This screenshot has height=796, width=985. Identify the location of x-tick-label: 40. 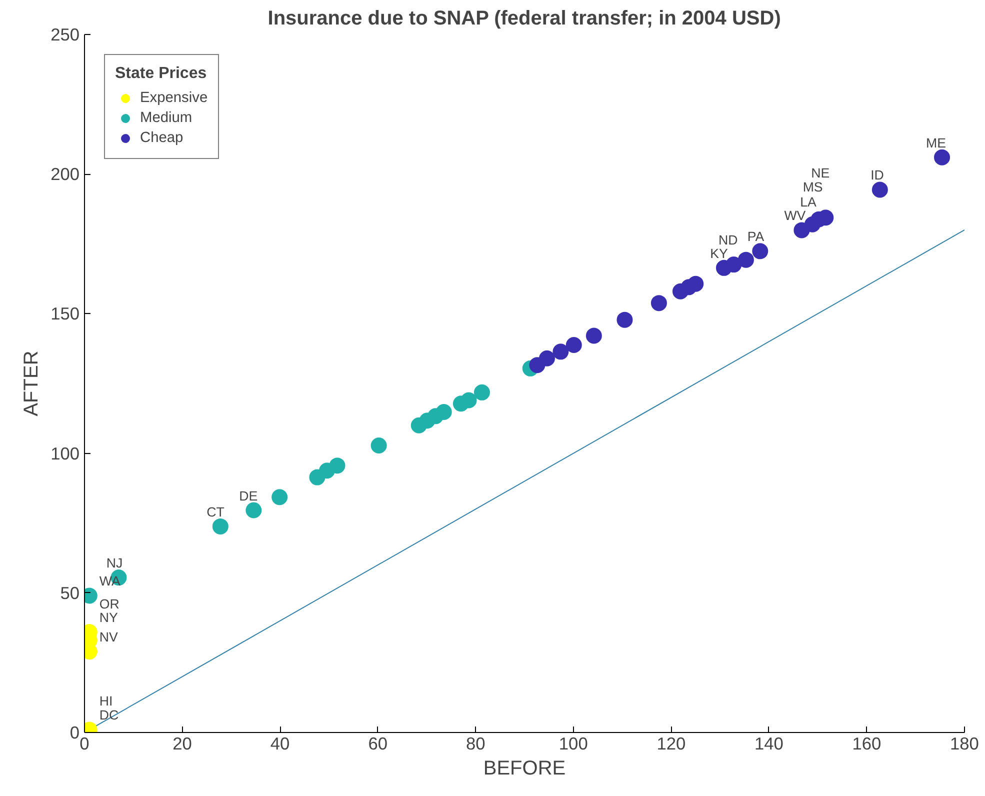
(280, 744).